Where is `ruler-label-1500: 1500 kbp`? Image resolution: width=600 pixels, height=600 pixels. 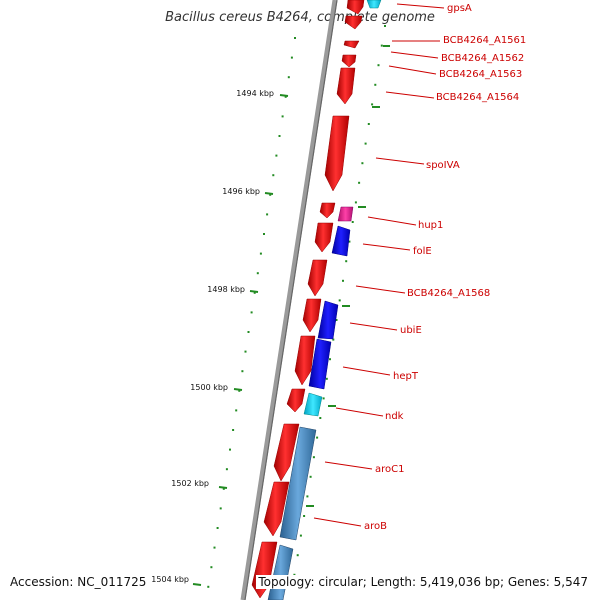
ruler-label-1500: 1500 kbp is located at coordinates (209, 387).